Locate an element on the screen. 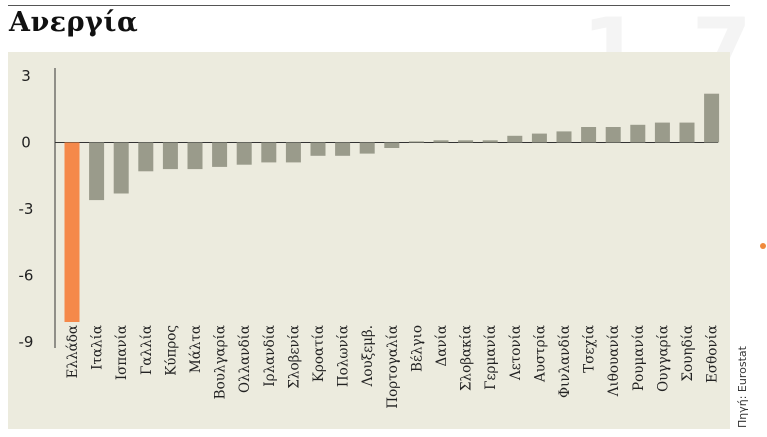  x-tick-label: Δανία is located at coordinates (442, 345).